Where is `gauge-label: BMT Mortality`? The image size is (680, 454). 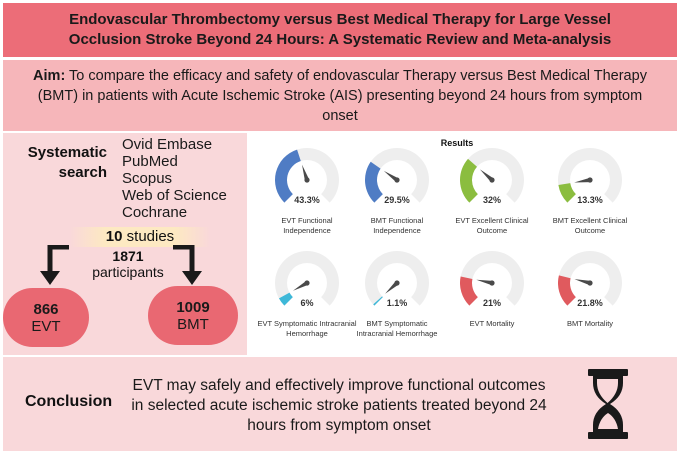 gauge-label: BMT Mortality is located at coordinates (590, 323).